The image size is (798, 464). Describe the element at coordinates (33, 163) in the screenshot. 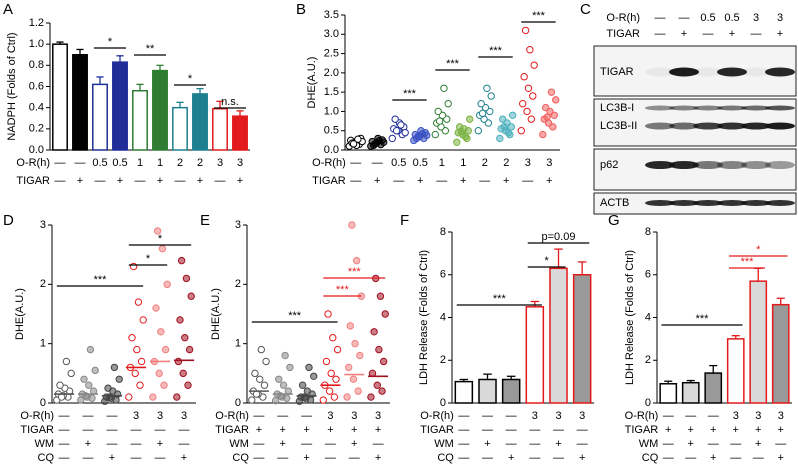

I see `condition-name: O-R(h)` at that location.